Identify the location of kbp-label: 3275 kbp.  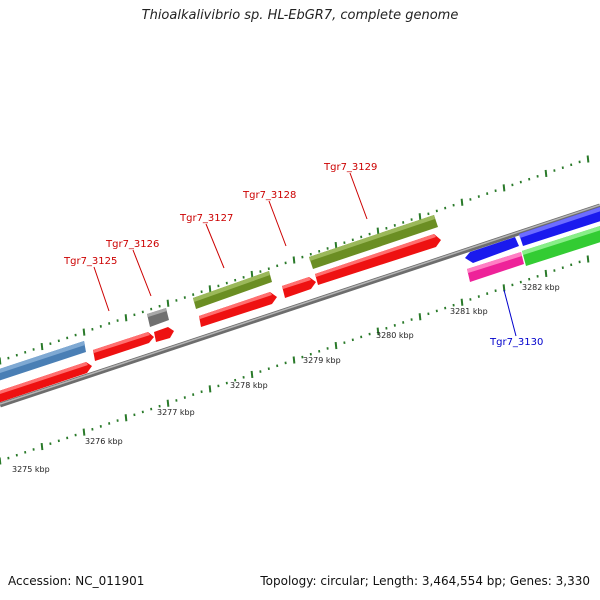
(31, 469).